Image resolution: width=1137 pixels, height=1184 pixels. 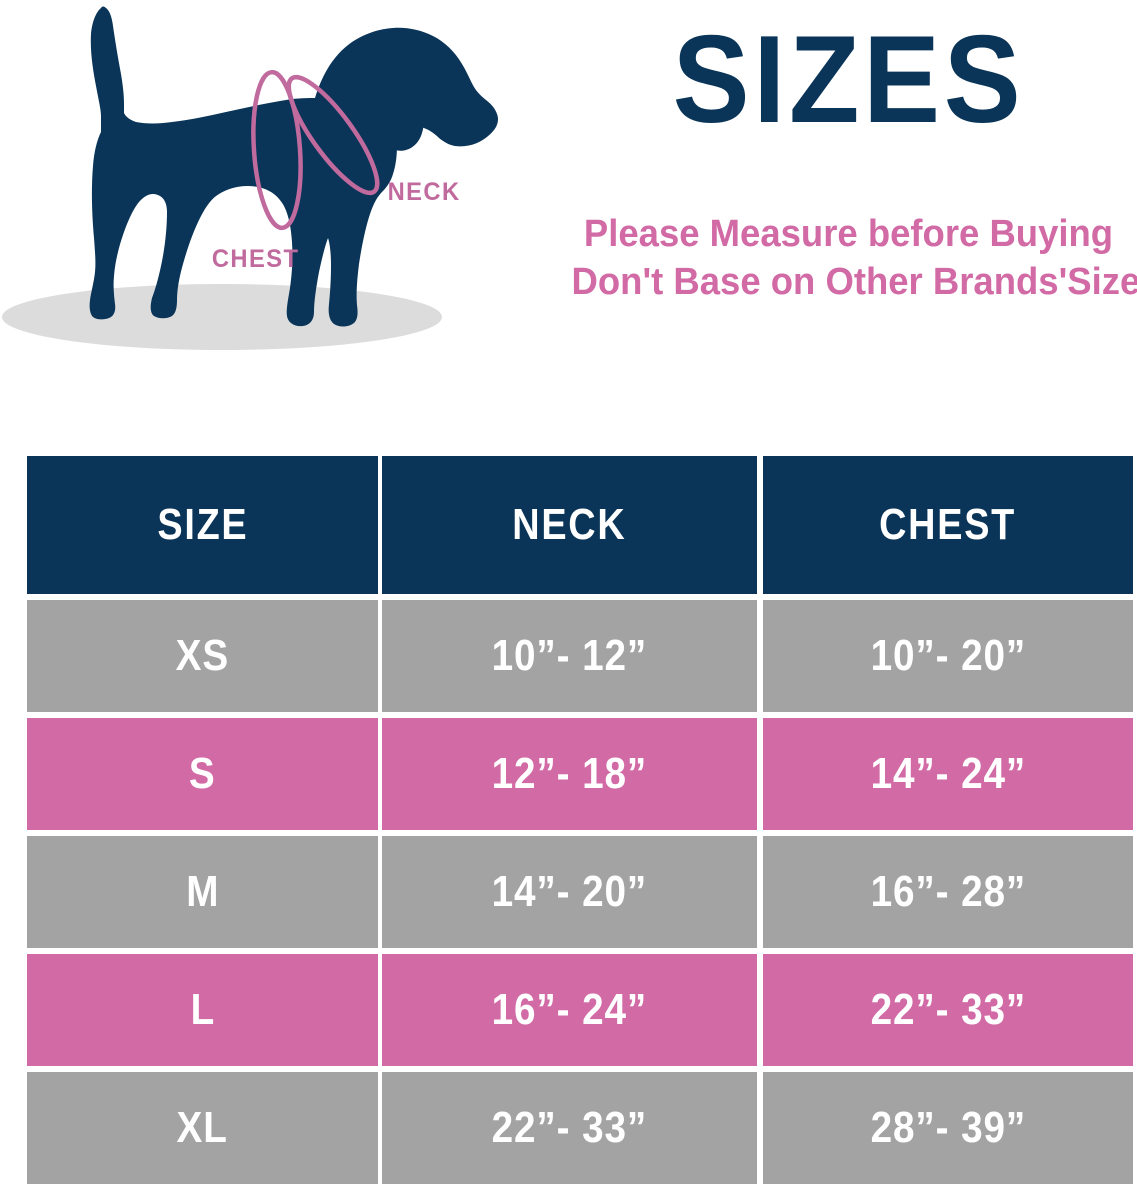 I want to click on cell-size-value: L, so click(x=202, y=1009).